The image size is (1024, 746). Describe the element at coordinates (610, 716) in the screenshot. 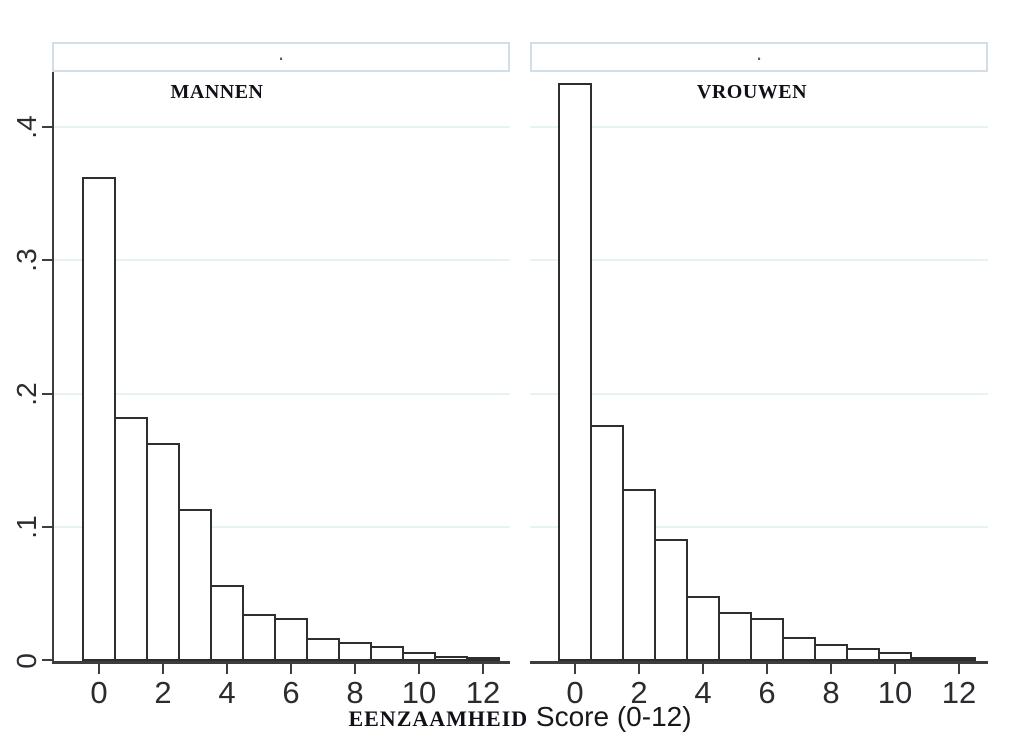

I see `x-axis-title-rest: Score (0-12)` at that location.